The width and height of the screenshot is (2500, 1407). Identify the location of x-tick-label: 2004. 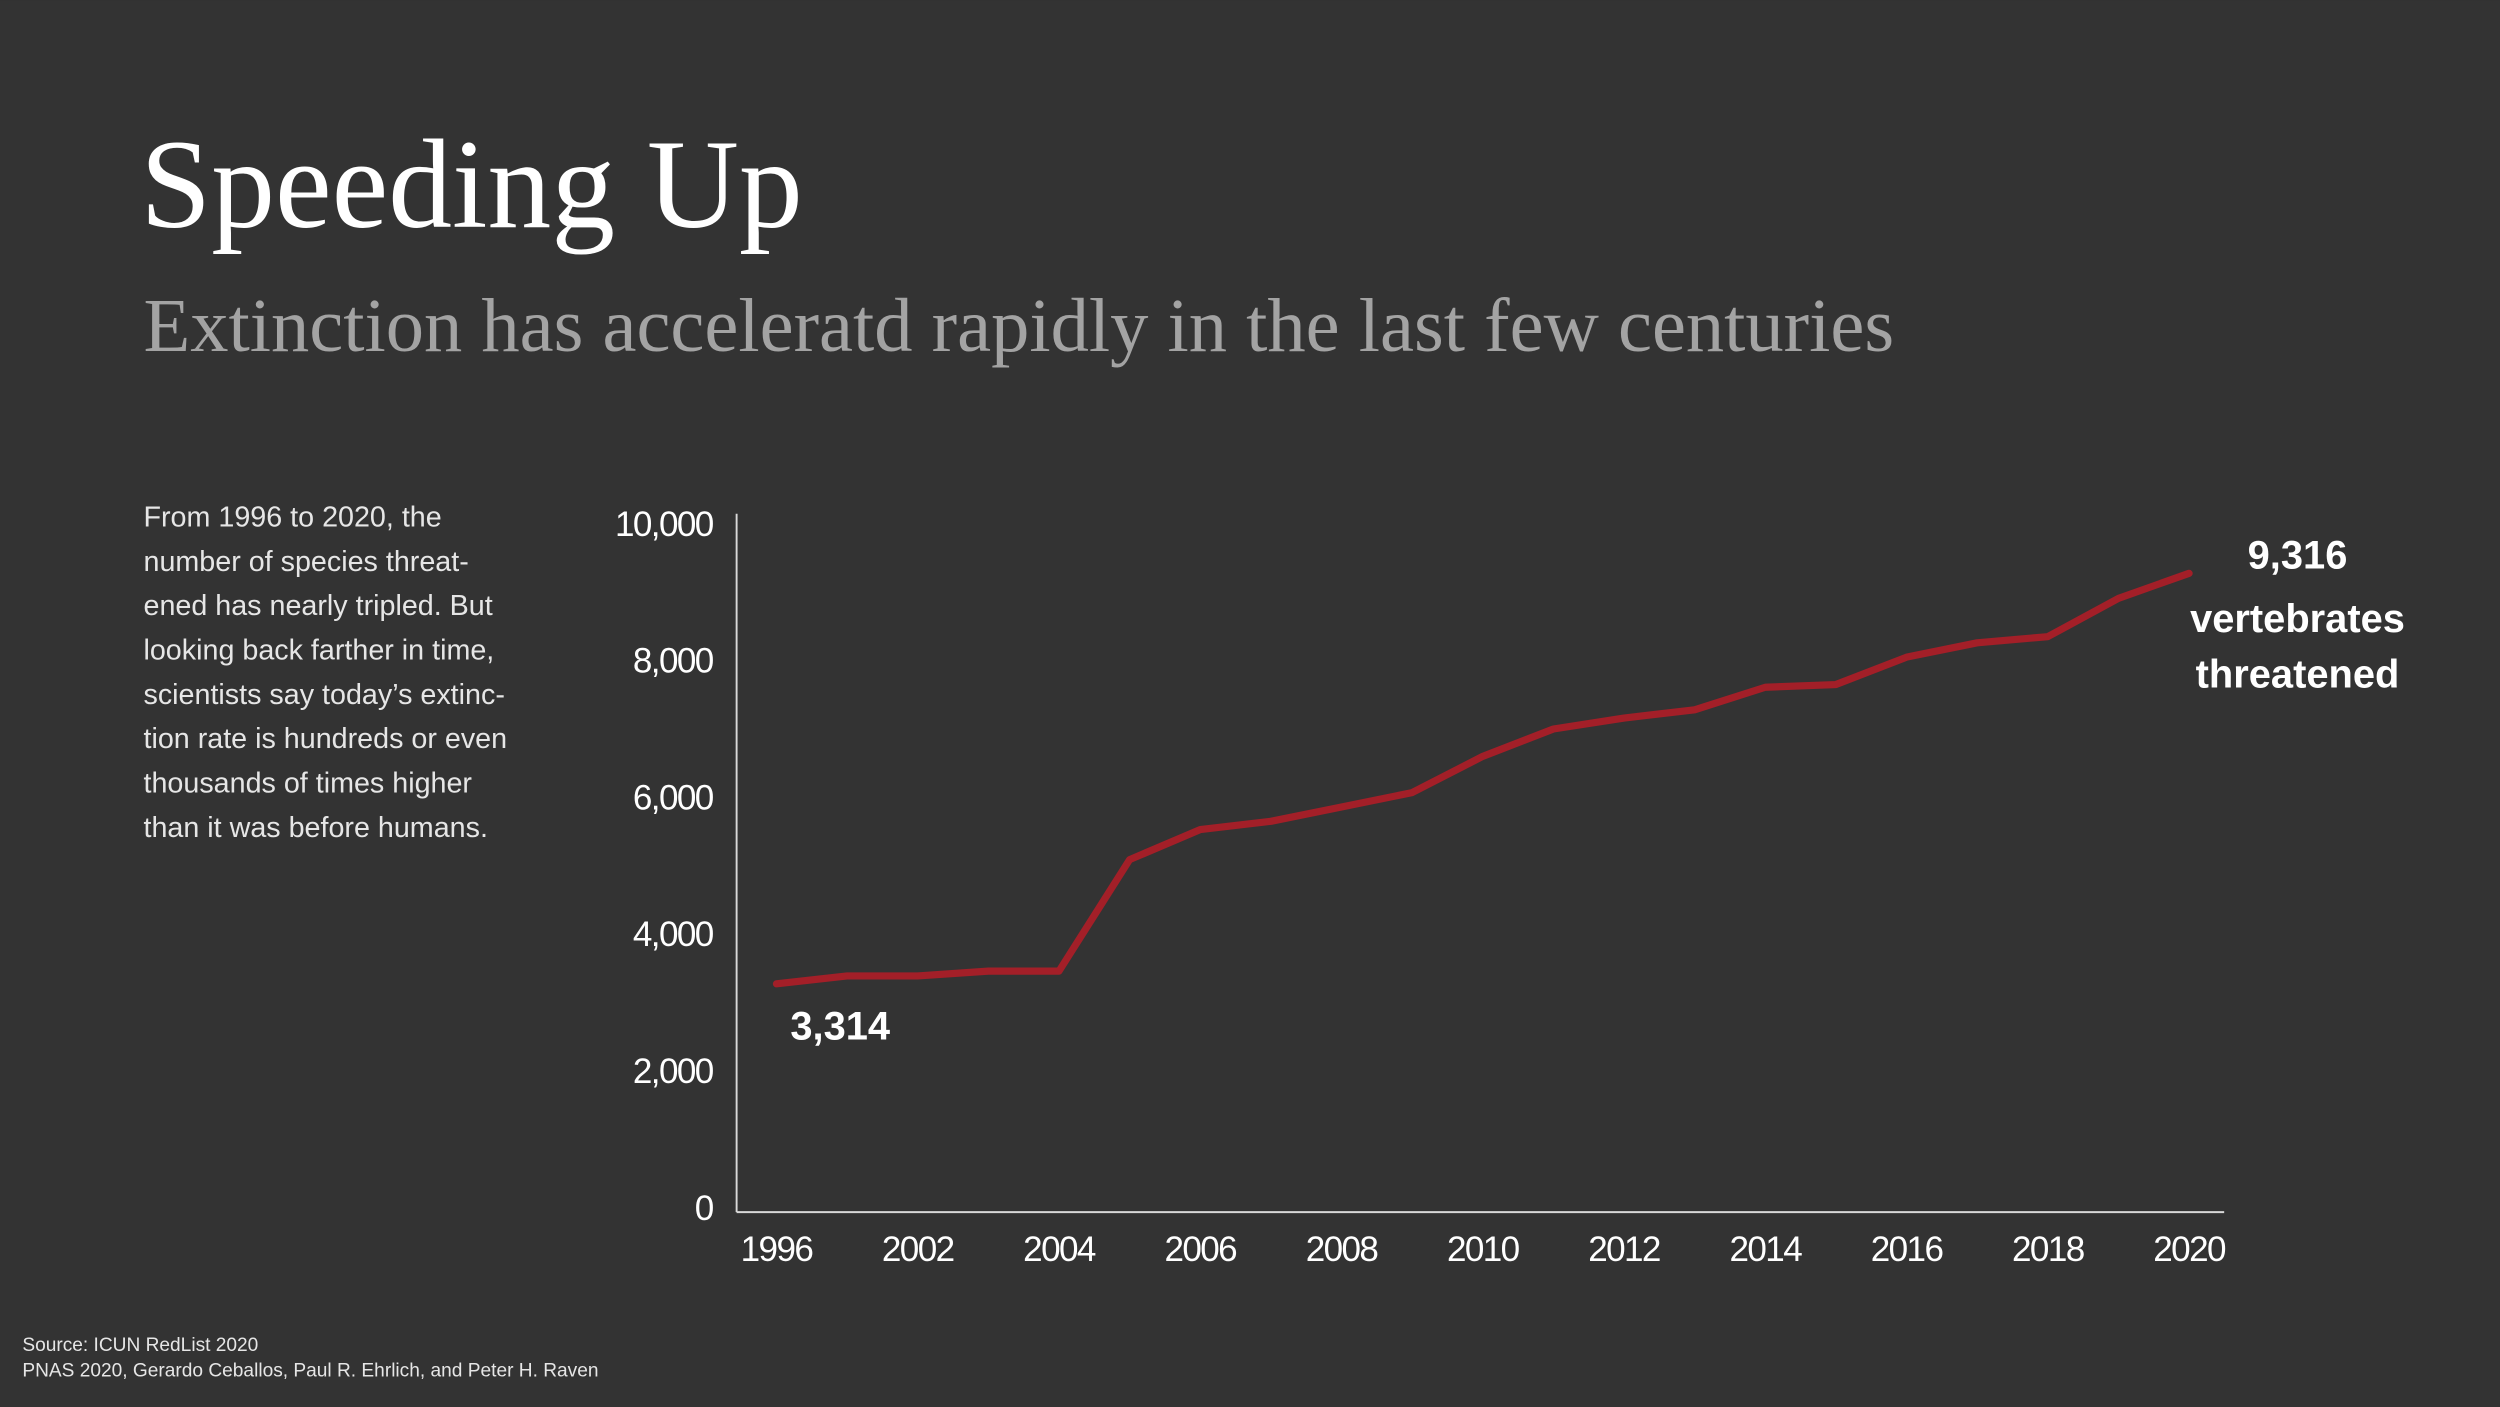
(1059, 1249).